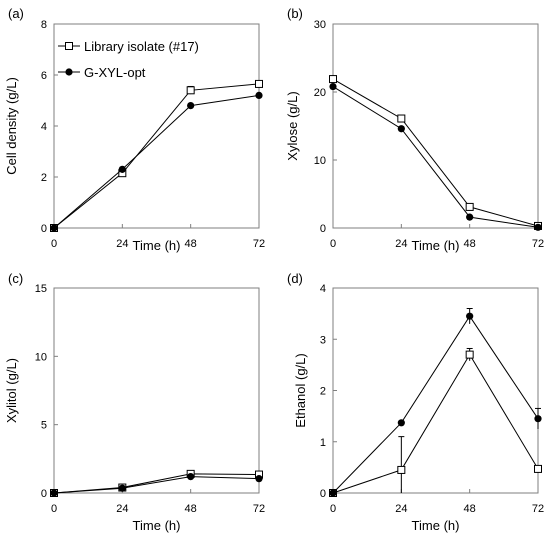  Describe the element at coordinates (44, 426) in the screenshot. I see `y-tick-label: 5` at that location.